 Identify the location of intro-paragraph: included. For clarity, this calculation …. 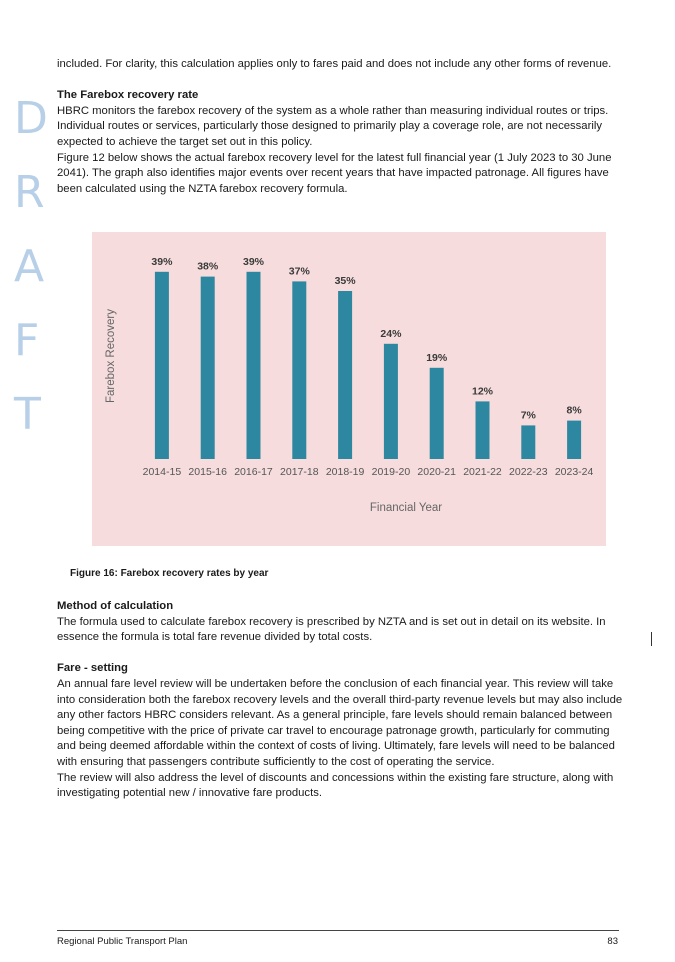
(334, 64).